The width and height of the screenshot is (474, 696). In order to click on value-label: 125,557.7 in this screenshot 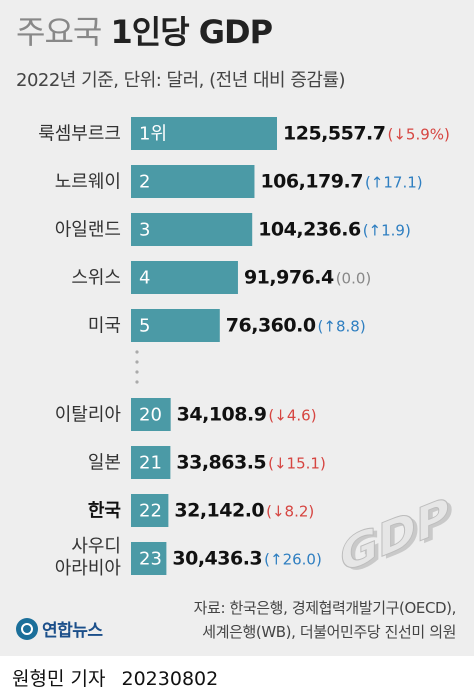, I will do `click(334, 134)`.